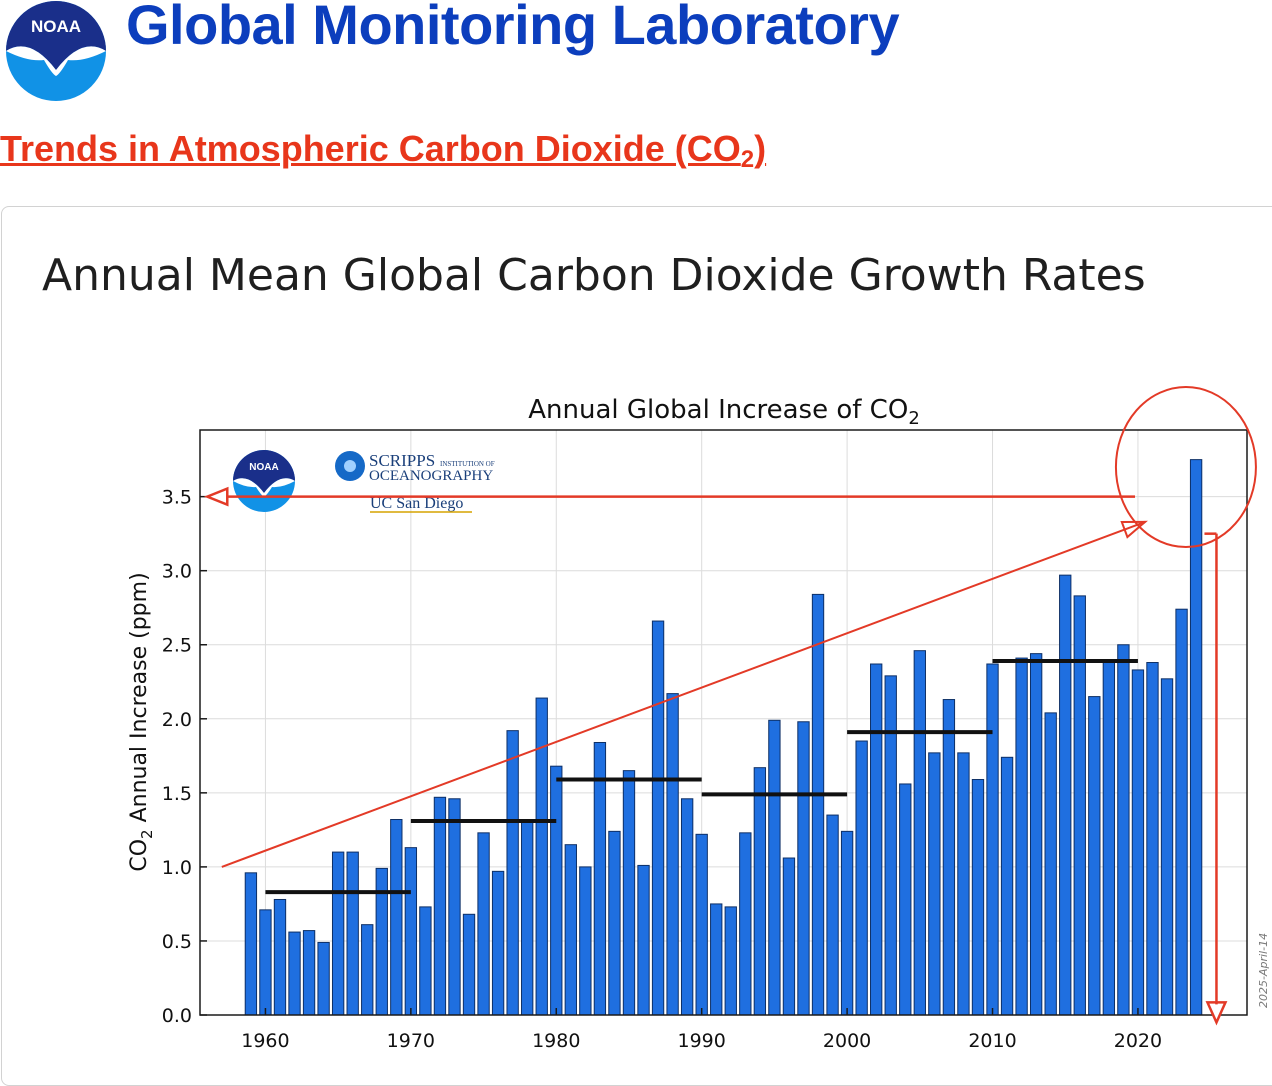 Image resolution: width=1272 pixels, height=1086 pixels. What do you see at coordinates (367, 970) in the screenshot?
I see `bar-1967` at bounding box center [367, 970].